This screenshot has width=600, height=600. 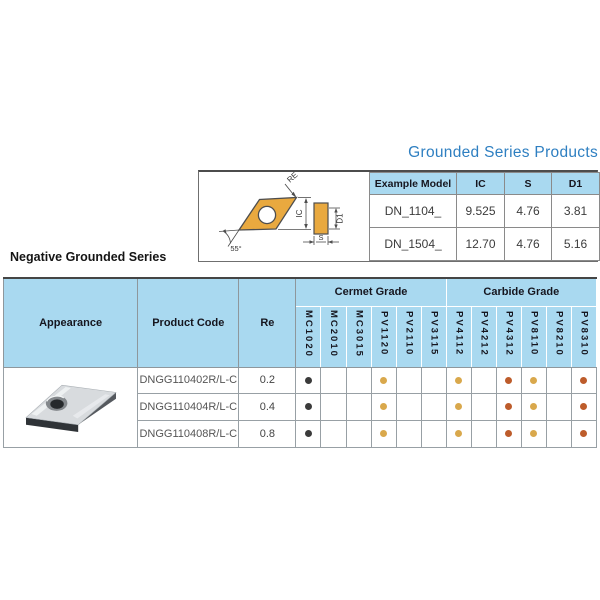 What do you see at coordinates (521, 292) in the screenshot?
I see `header-carbide-grade: Carbide Grade` at bounding box center [521, 292].